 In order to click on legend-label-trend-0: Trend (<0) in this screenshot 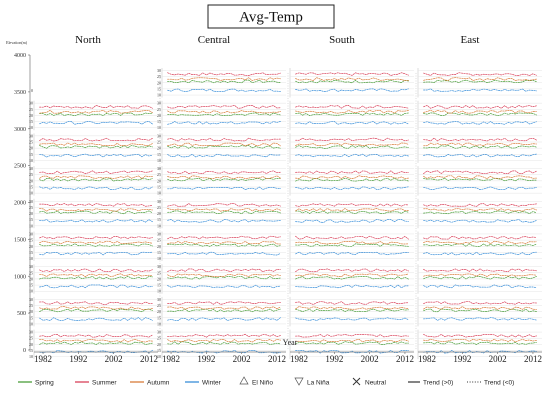, I will do `click(499, 382)`.